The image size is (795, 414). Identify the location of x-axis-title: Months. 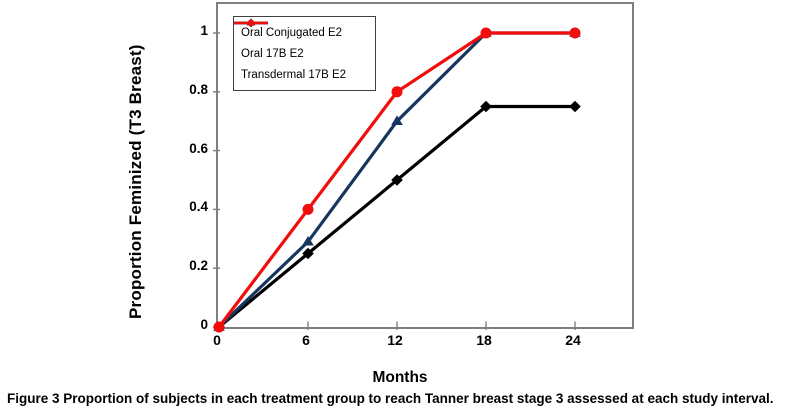
(400, 377).